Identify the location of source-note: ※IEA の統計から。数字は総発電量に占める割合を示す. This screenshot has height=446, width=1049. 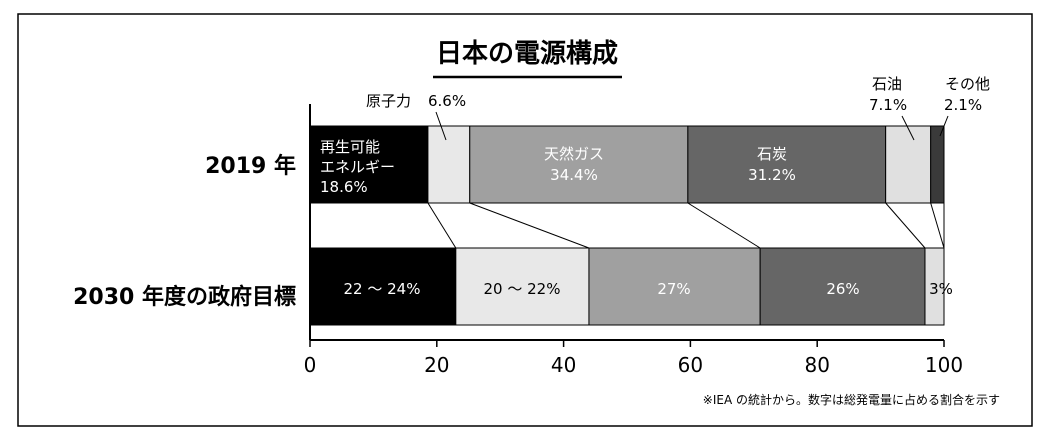
(851, 399).